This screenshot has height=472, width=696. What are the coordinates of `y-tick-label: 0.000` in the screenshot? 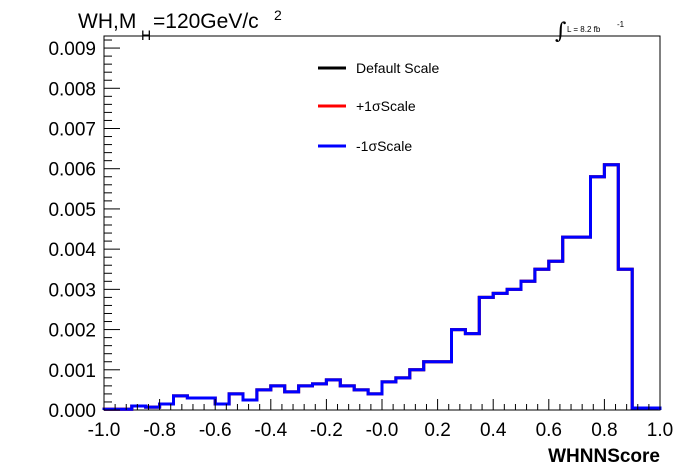 It's located at (72, 411).